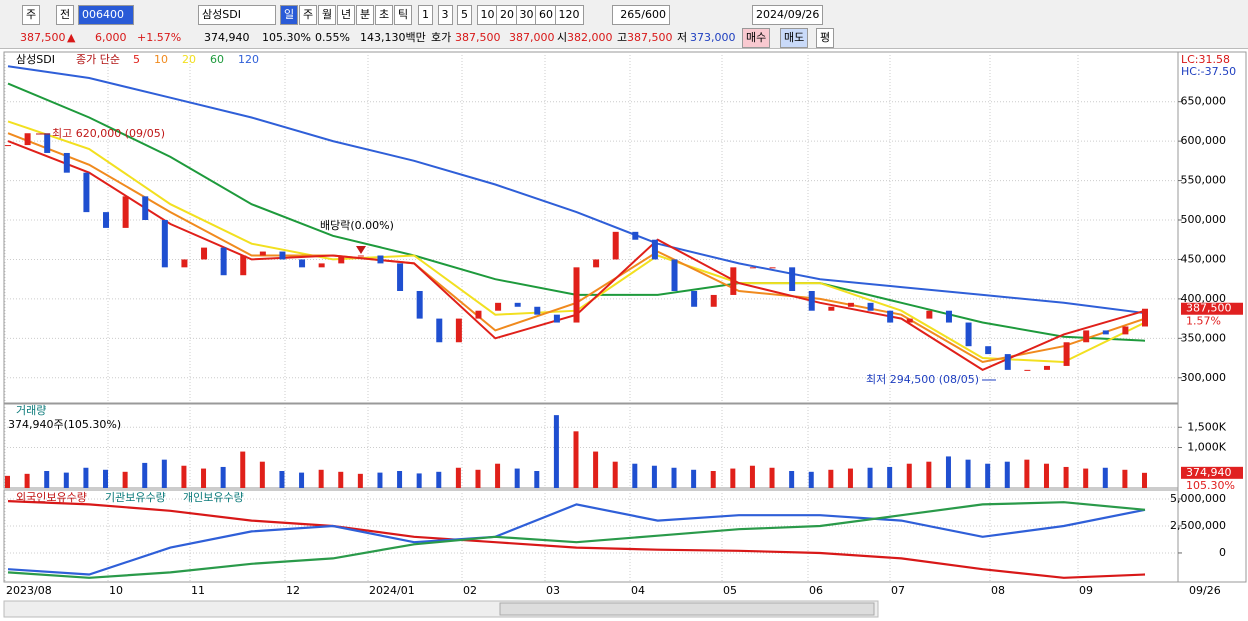  I want to click on period-button: 초, so click(384, 15).